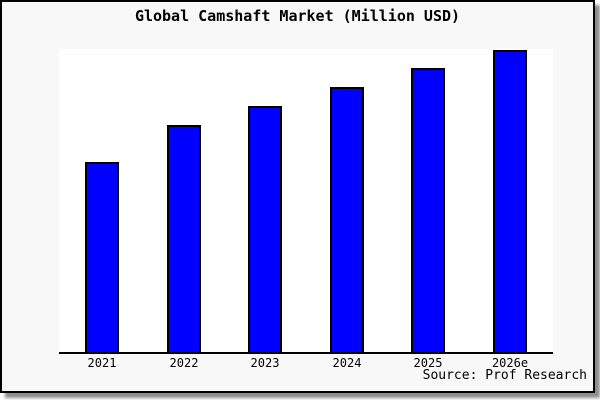  What do you see at coordinates (504, 375) in the screenshot?
I see `source-note: Source: Prof Research` at bounding box center [504, 375].